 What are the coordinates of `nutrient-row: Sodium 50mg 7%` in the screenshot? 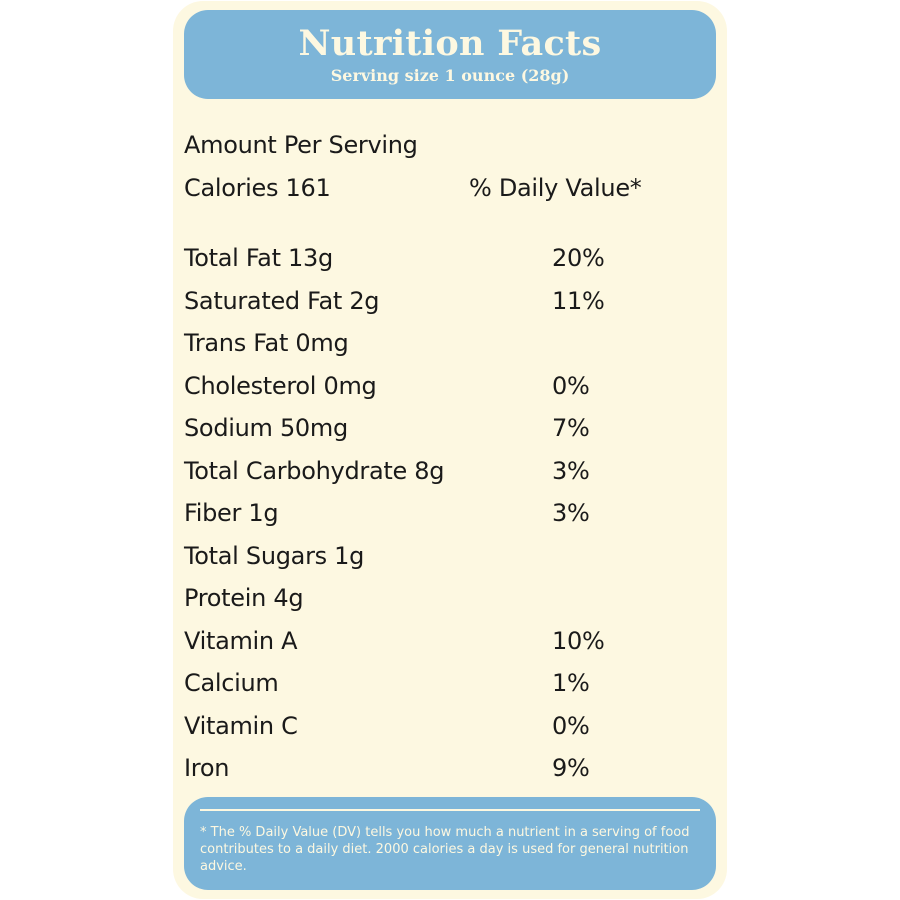 It's located at (450, 434).